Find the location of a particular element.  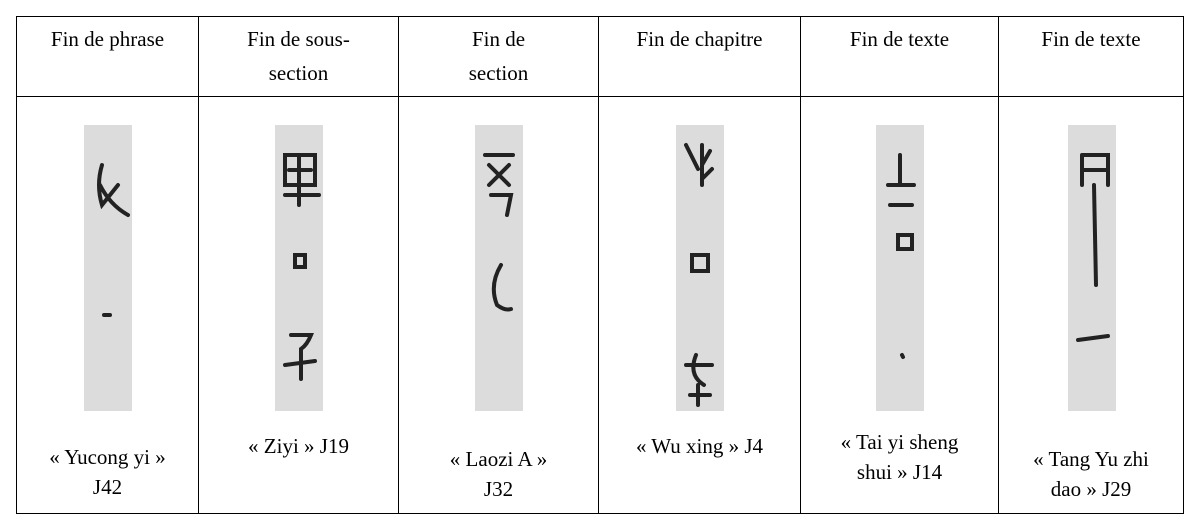

header-text: Fin de sous-section is located at coordinates (298, 56).